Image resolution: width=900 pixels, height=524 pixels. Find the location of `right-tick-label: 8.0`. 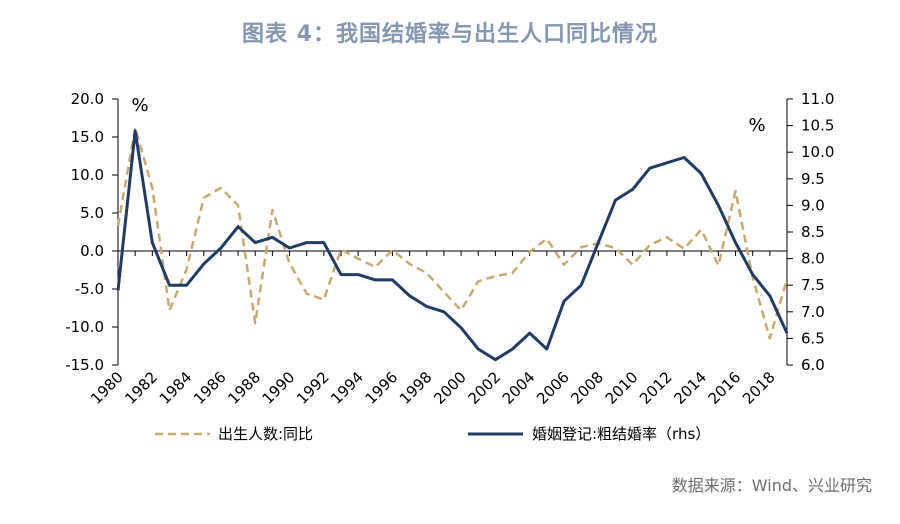

right-tick-label: 8.0 is located at coordinates (813, 259).